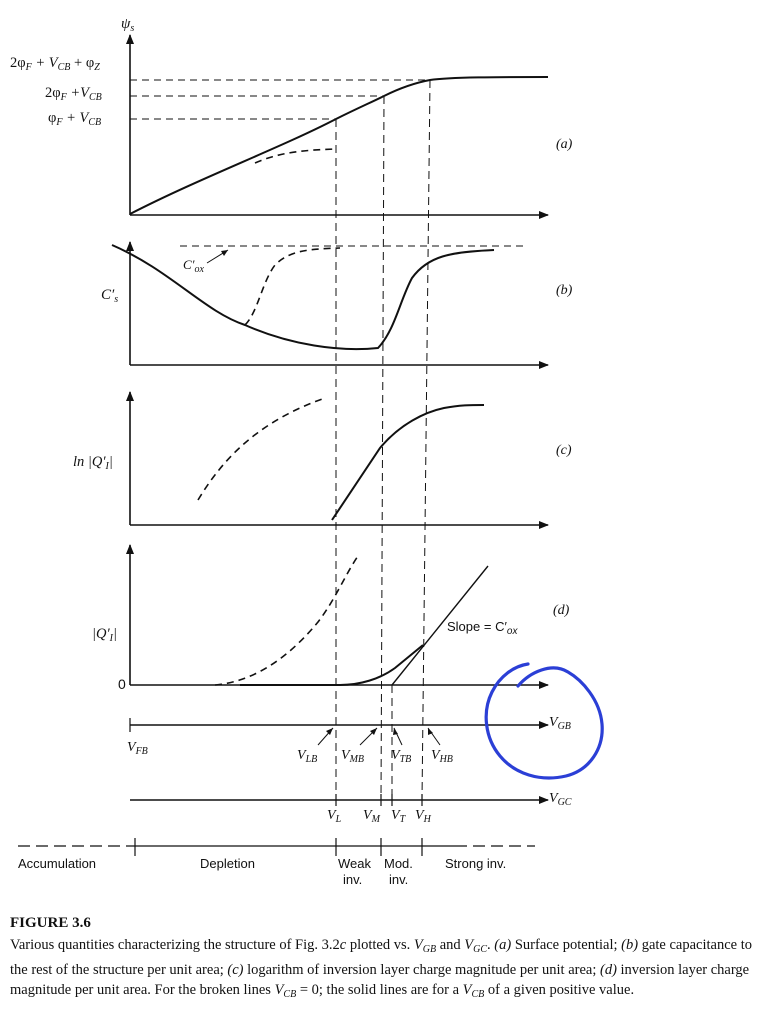 This screenshot has width=778, height=1024. What do you see at coordinates (399, 879) in the screenshot?
I see `region-mod-inv-label: inv.` at bounding box center [399, 879].